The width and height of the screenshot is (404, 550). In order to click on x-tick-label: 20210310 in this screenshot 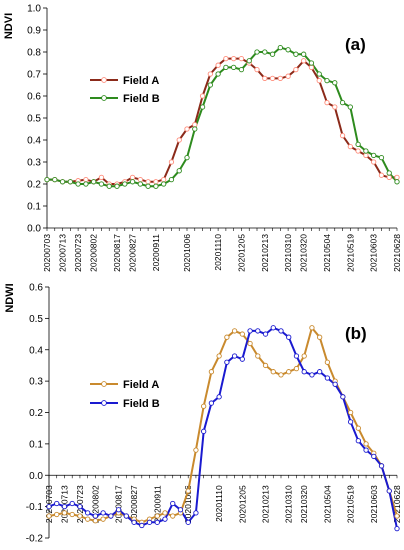, I will do `click(288, 253)`.